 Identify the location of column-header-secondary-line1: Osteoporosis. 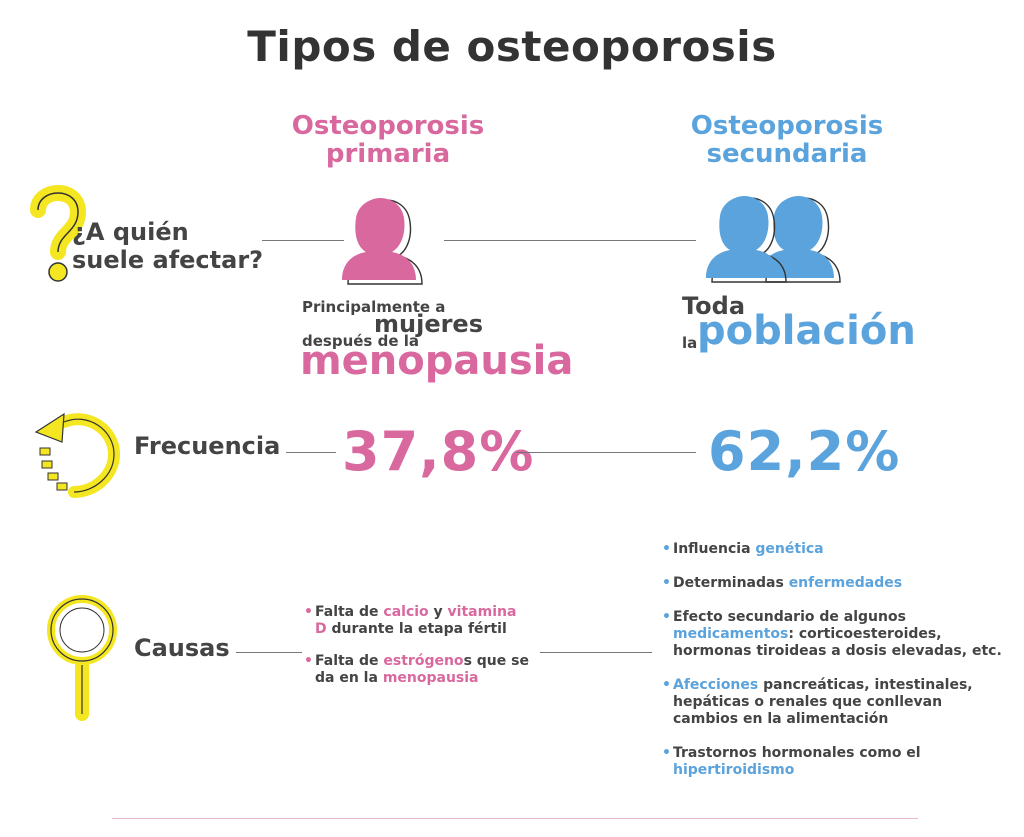
(787, 126).